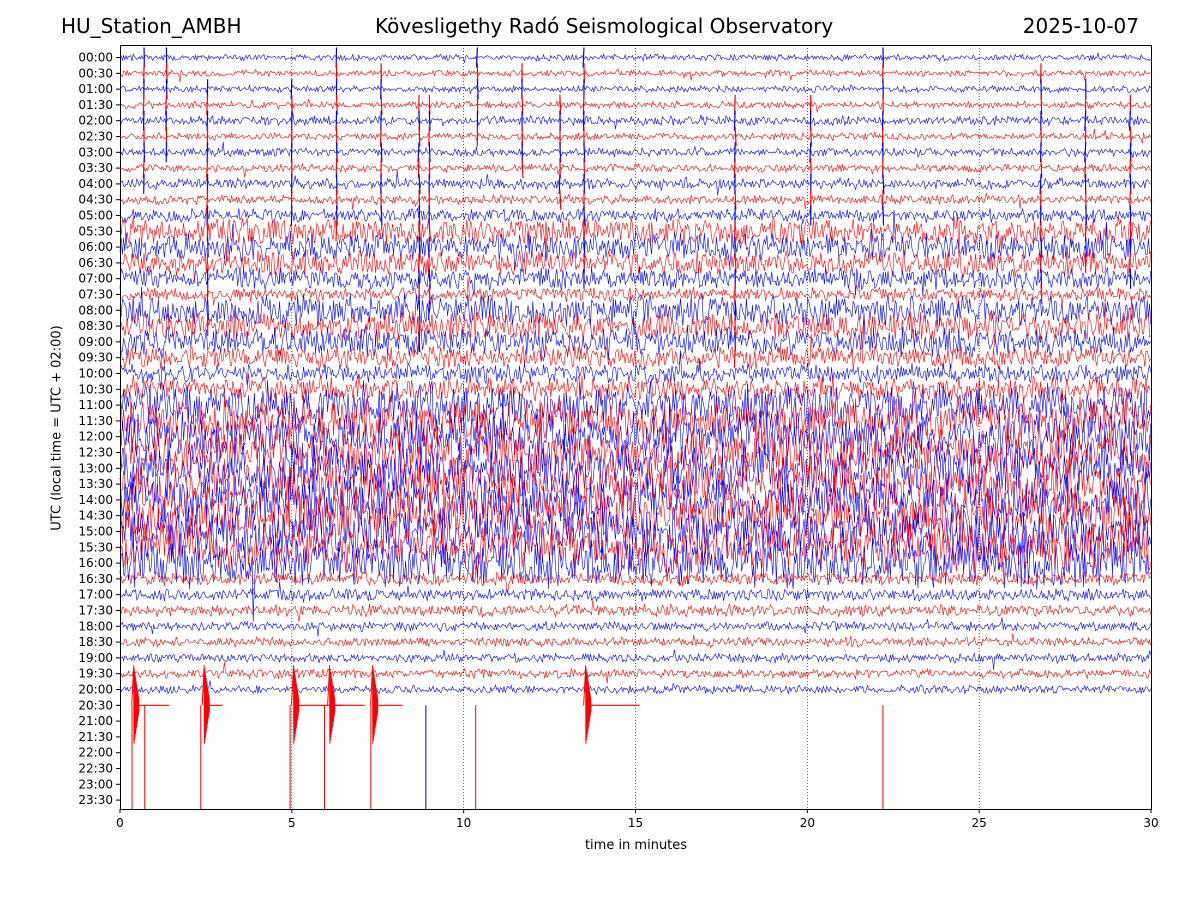 This screenshot has width=1200, height=900. What do you see at coordinates (95, 737) in the screenshot?
I see `y-tick-label: 21:30` at bounding box center [95, 737].